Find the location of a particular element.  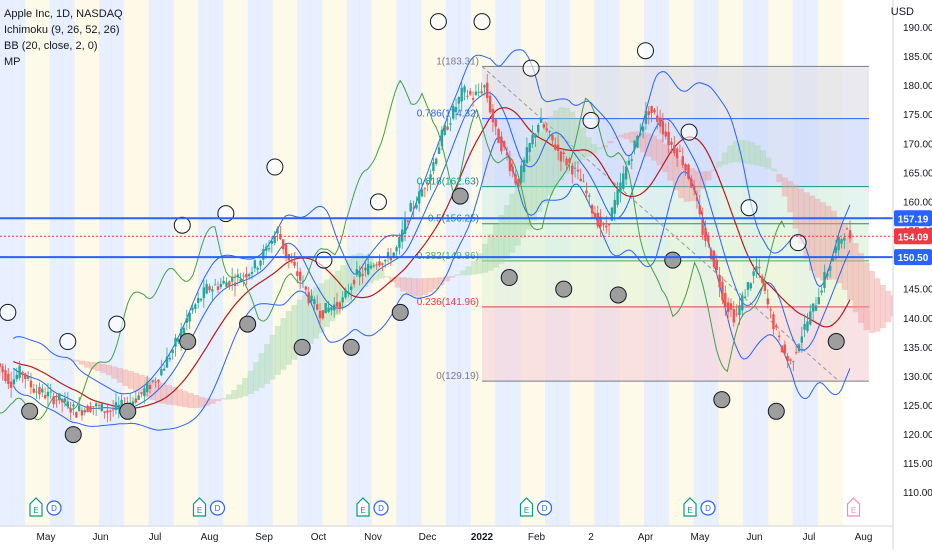

indicator-ichimoku: Ichimoku (9, 26, 52, 26) is located at coordinates (62, 30).